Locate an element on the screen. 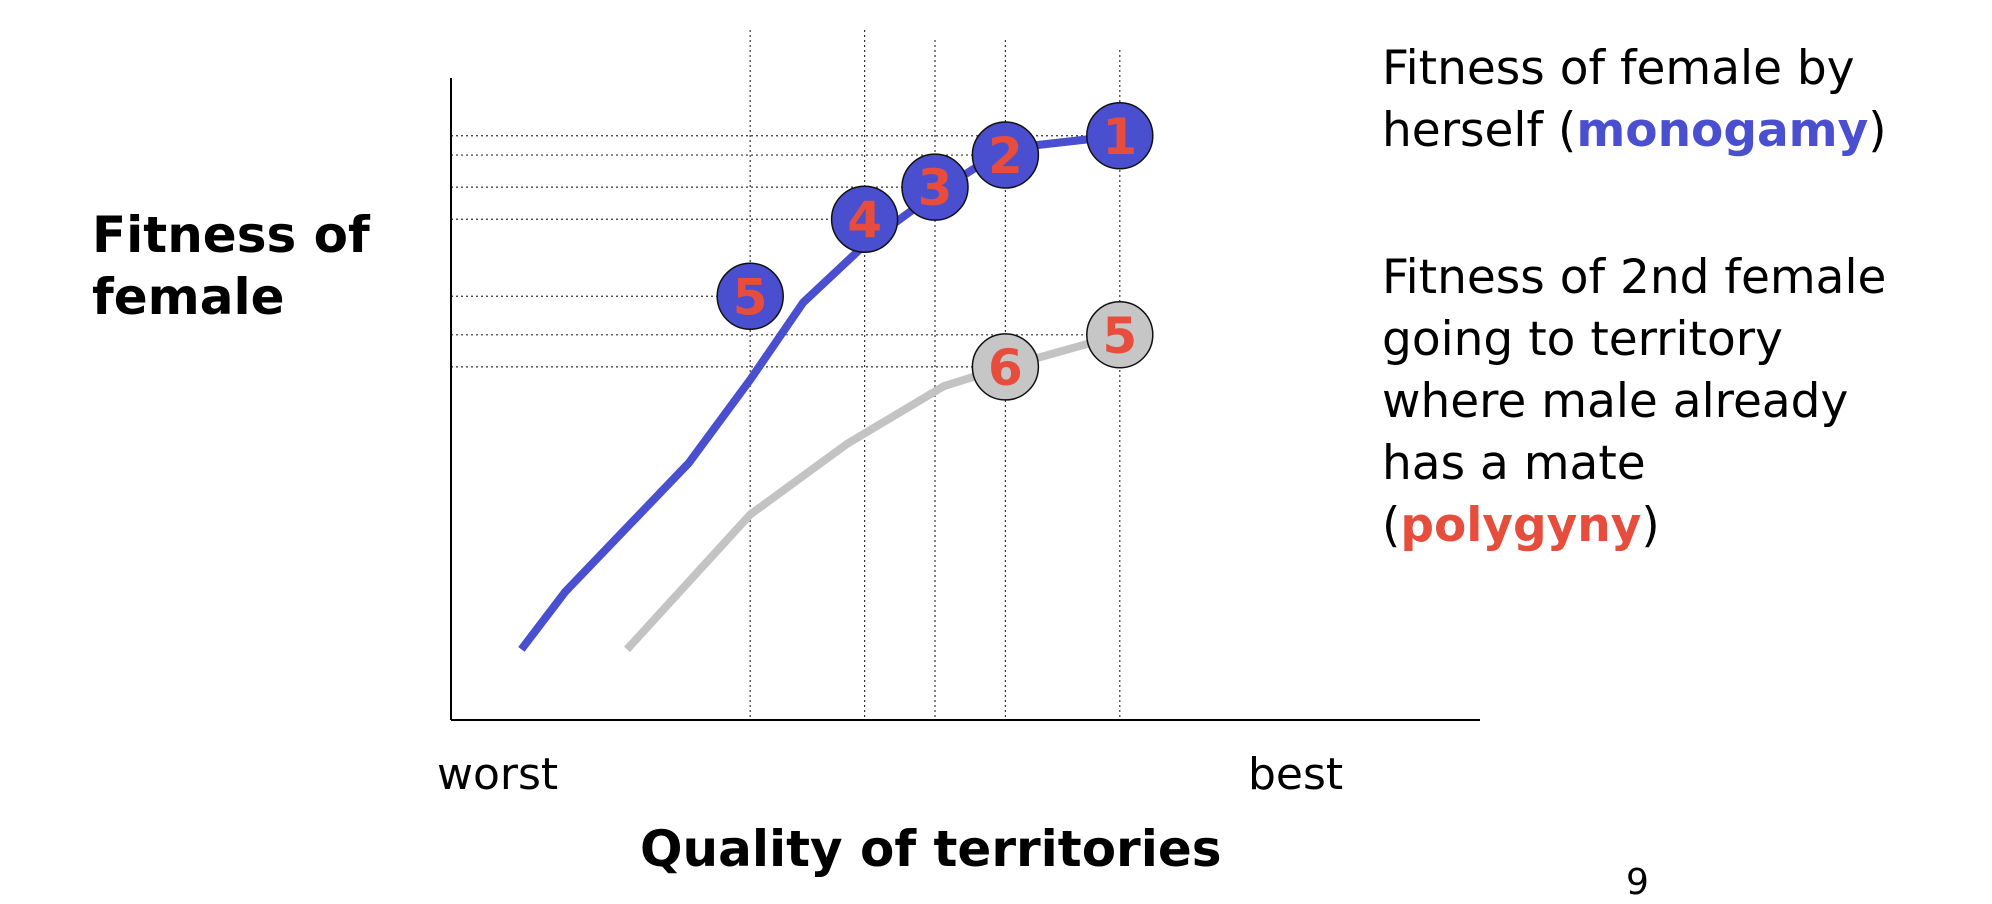 The width and height of the screenshot is (1992, 904). monogamy-point-2: 2 is located at coordinates (1005, 155).